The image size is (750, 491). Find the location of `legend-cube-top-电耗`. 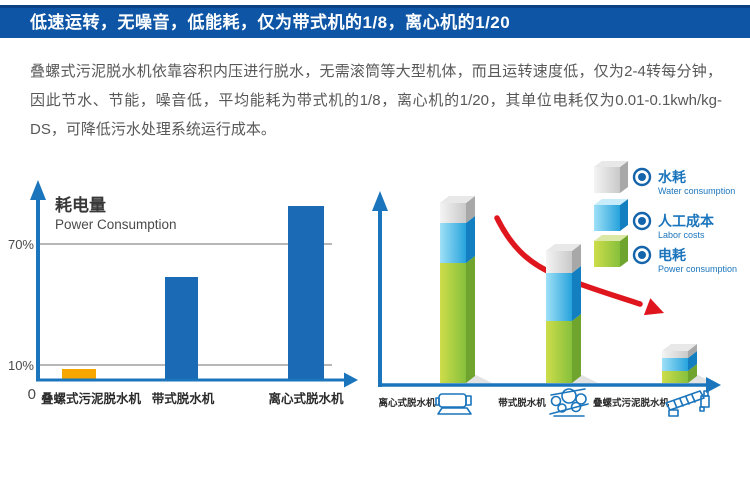

legend-cube-top-电耗 is located at coordinates (611, 238).